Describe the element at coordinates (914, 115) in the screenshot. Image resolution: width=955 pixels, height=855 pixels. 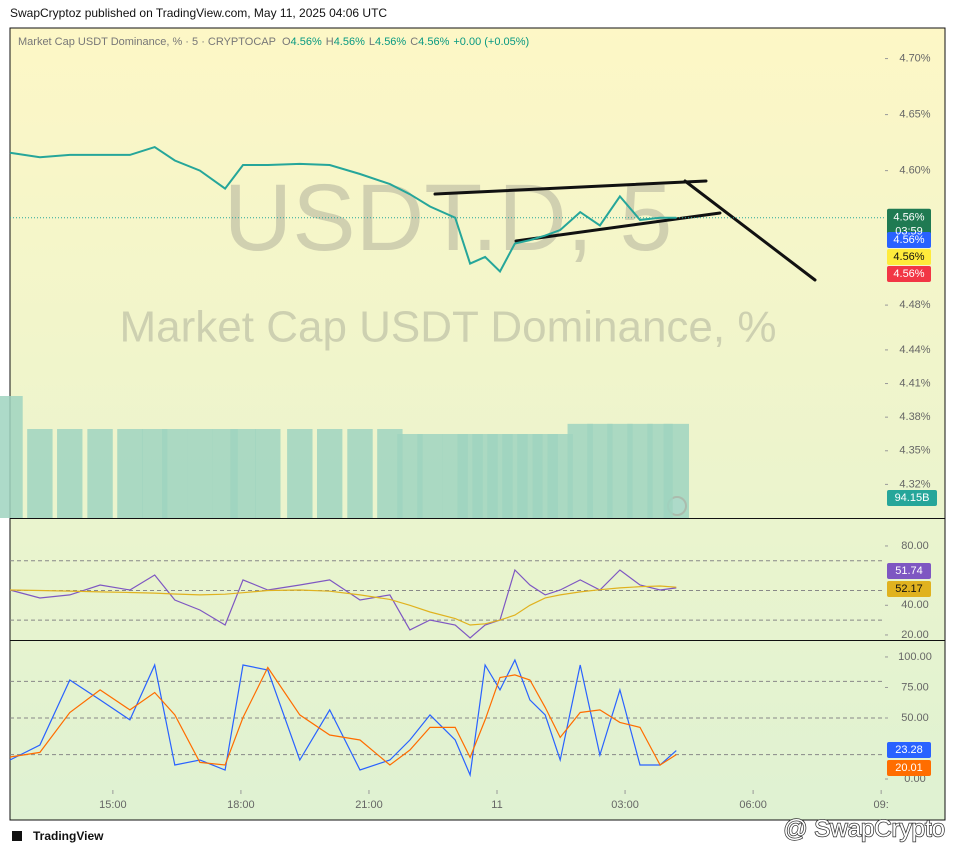
I see `y-tick-label: 4.65%` at that location.